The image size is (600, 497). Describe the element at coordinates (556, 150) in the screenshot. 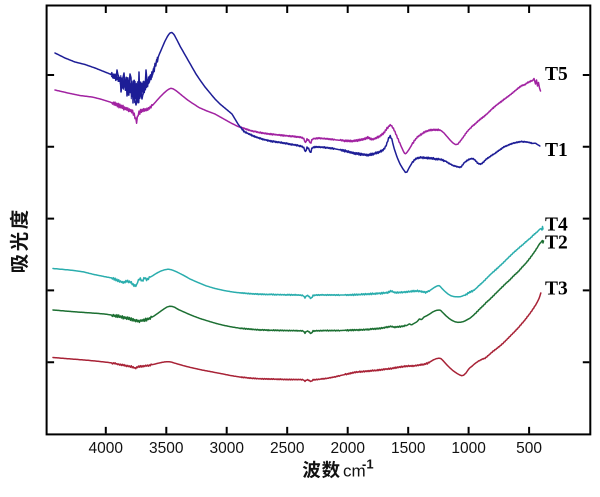

I see `svg-text: T1` at that location.